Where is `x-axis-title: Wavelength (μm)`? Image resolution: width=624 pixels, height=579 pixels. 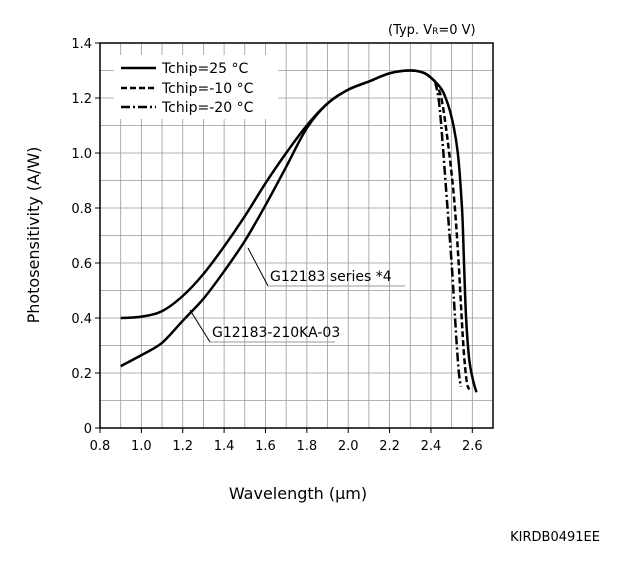 x-axis-title: Wavelength (μm) is located at coordinates (298, 493).